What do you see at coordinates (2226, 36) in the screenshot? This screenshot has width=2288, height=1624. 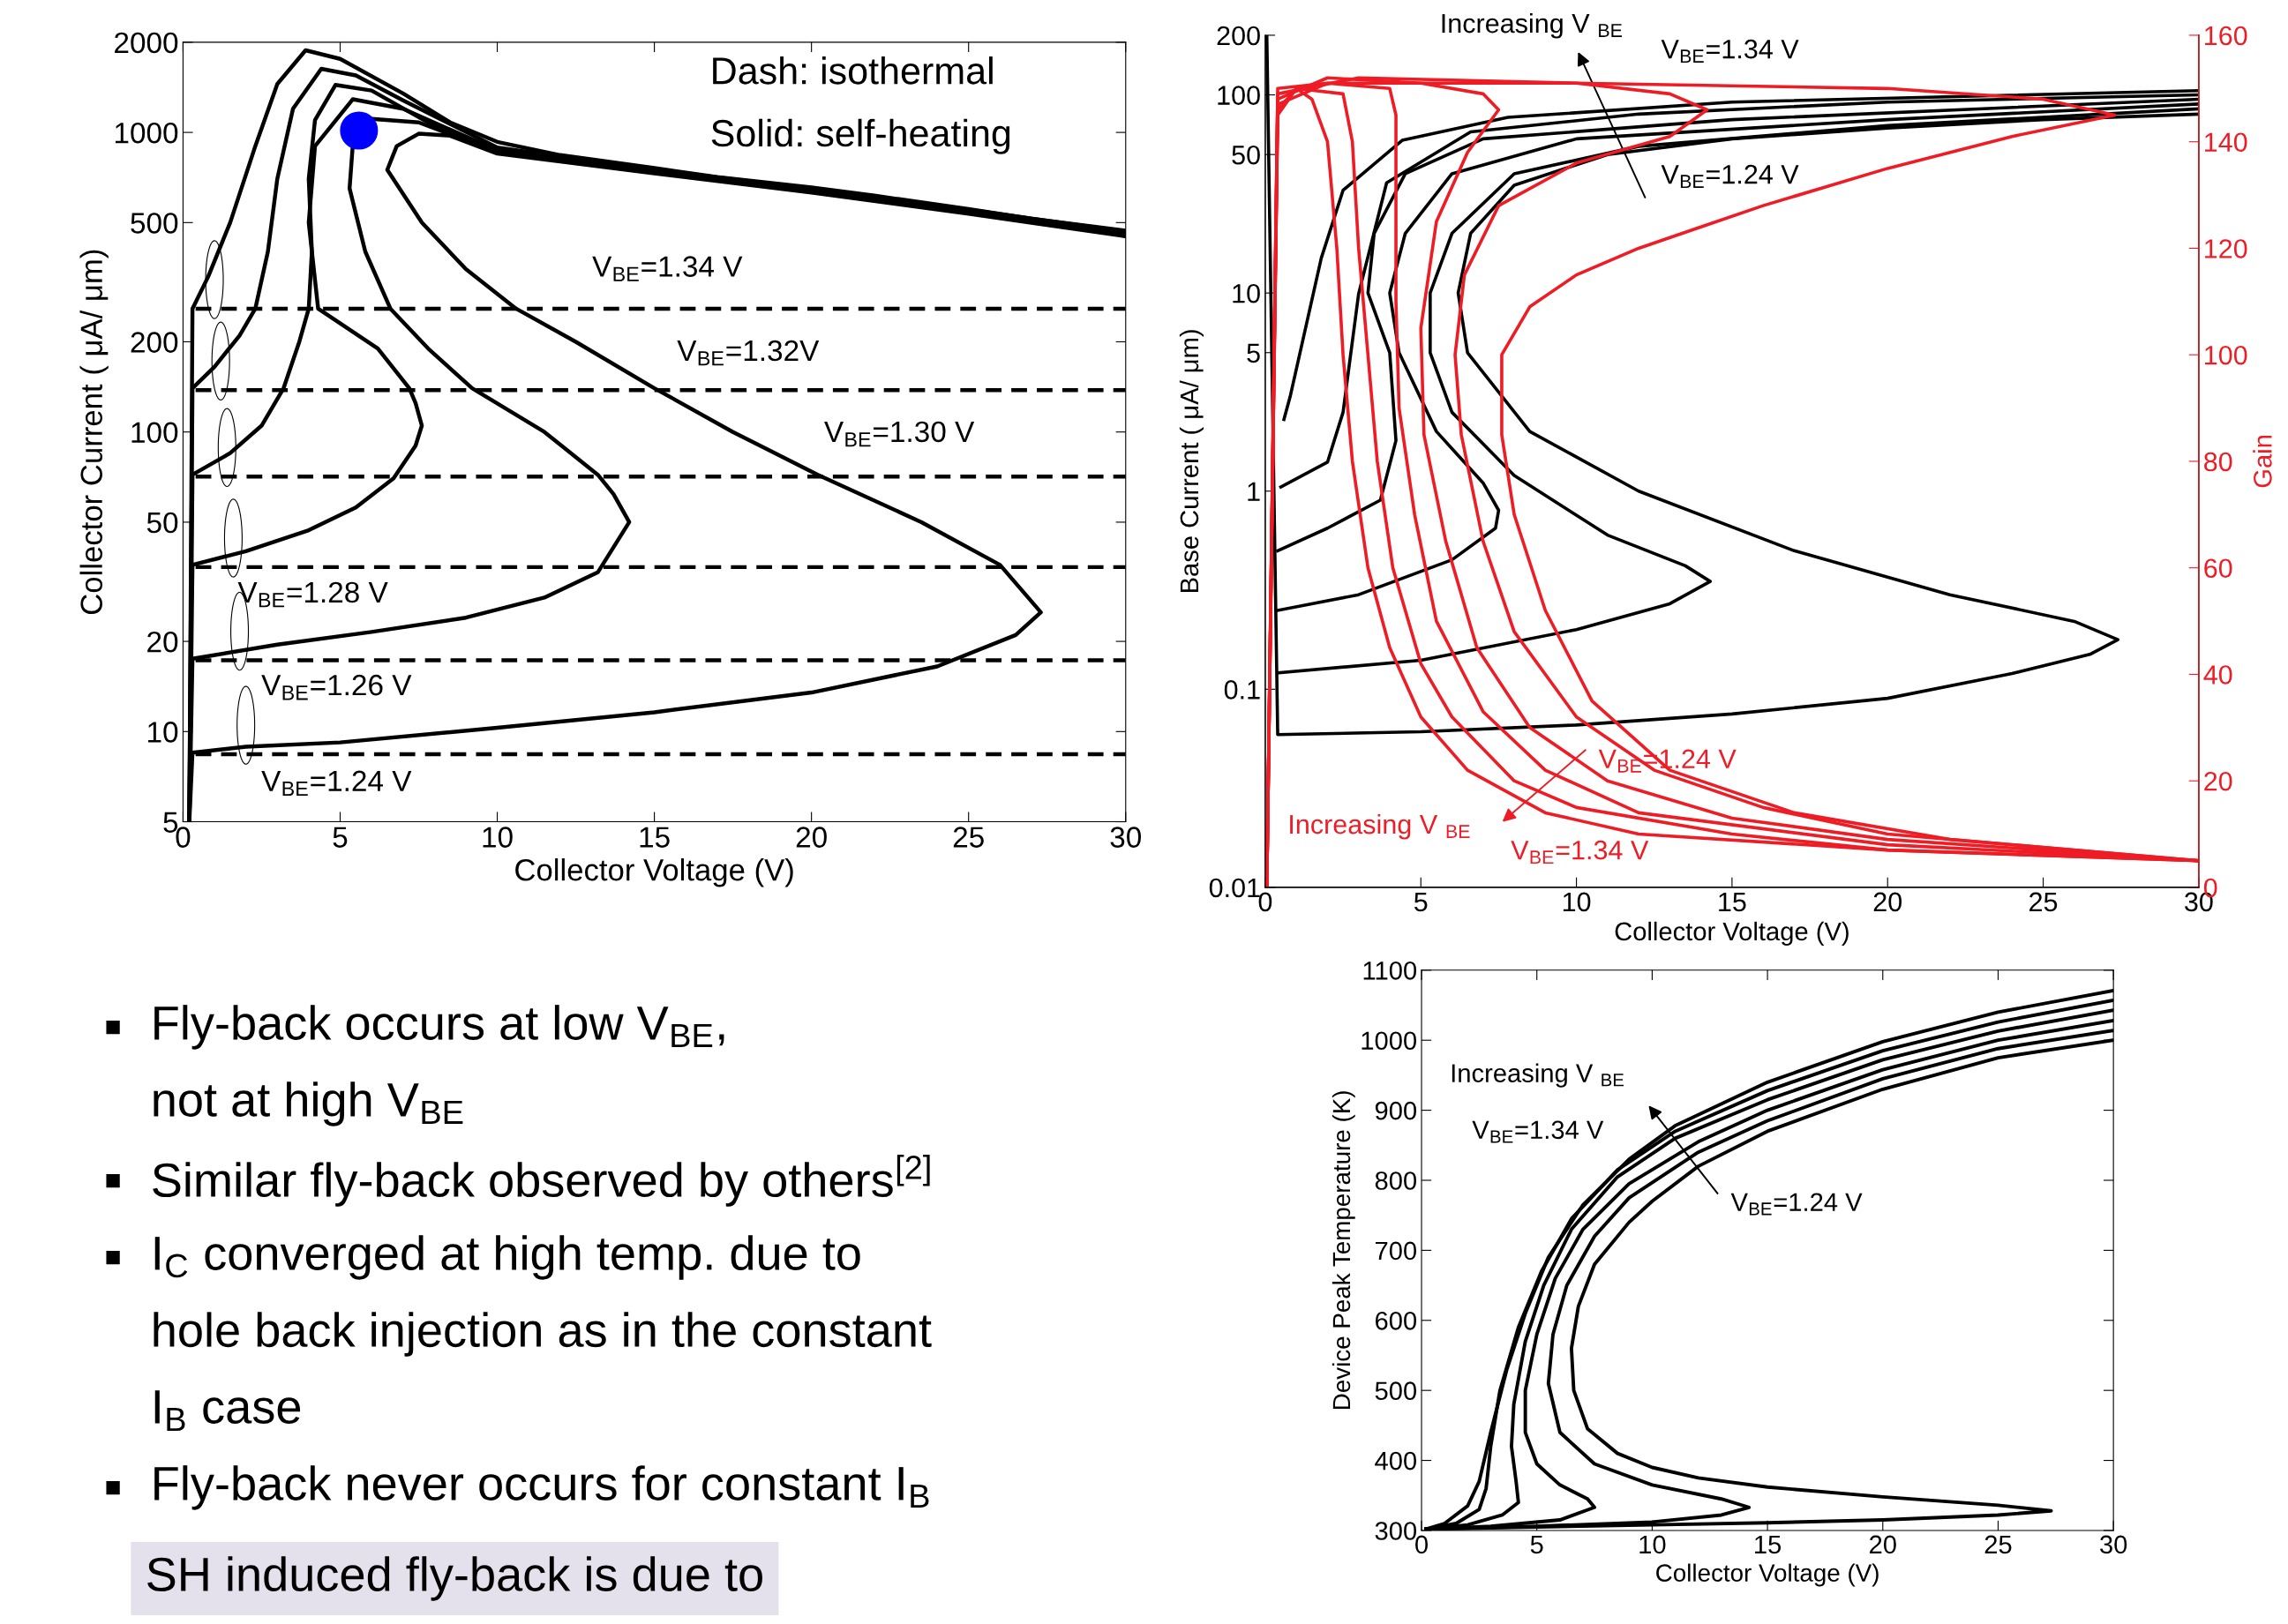 I see `y2-tick-label: 160` at bounding box center [2226, 36].